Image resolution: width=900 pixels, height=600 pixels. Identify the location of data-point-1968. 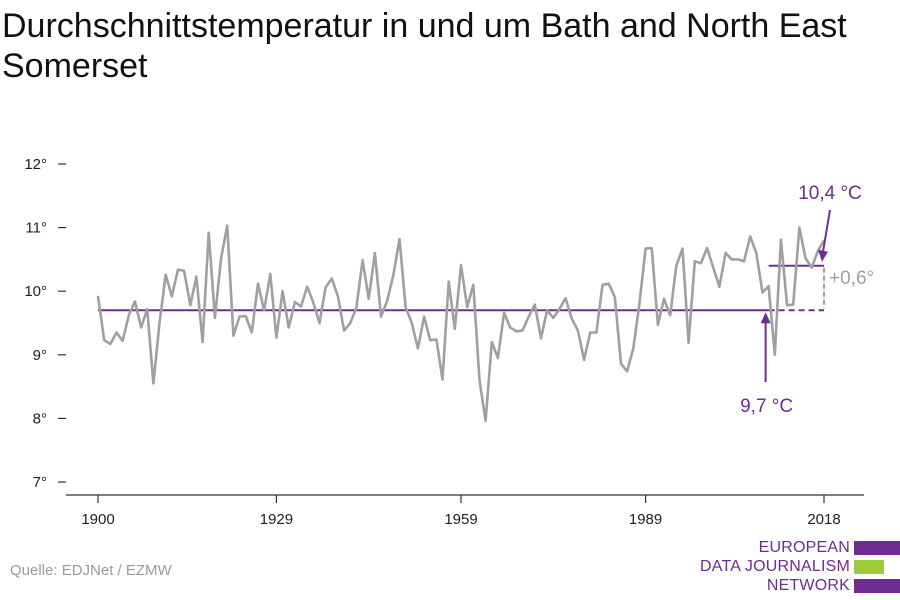
(516, 331).